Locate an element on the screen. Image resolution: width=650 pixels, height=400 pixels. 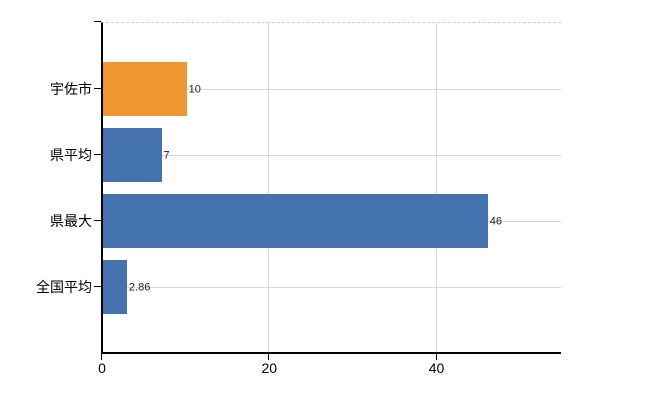
category-label: 県平均 is located at coordinates (71, 155).